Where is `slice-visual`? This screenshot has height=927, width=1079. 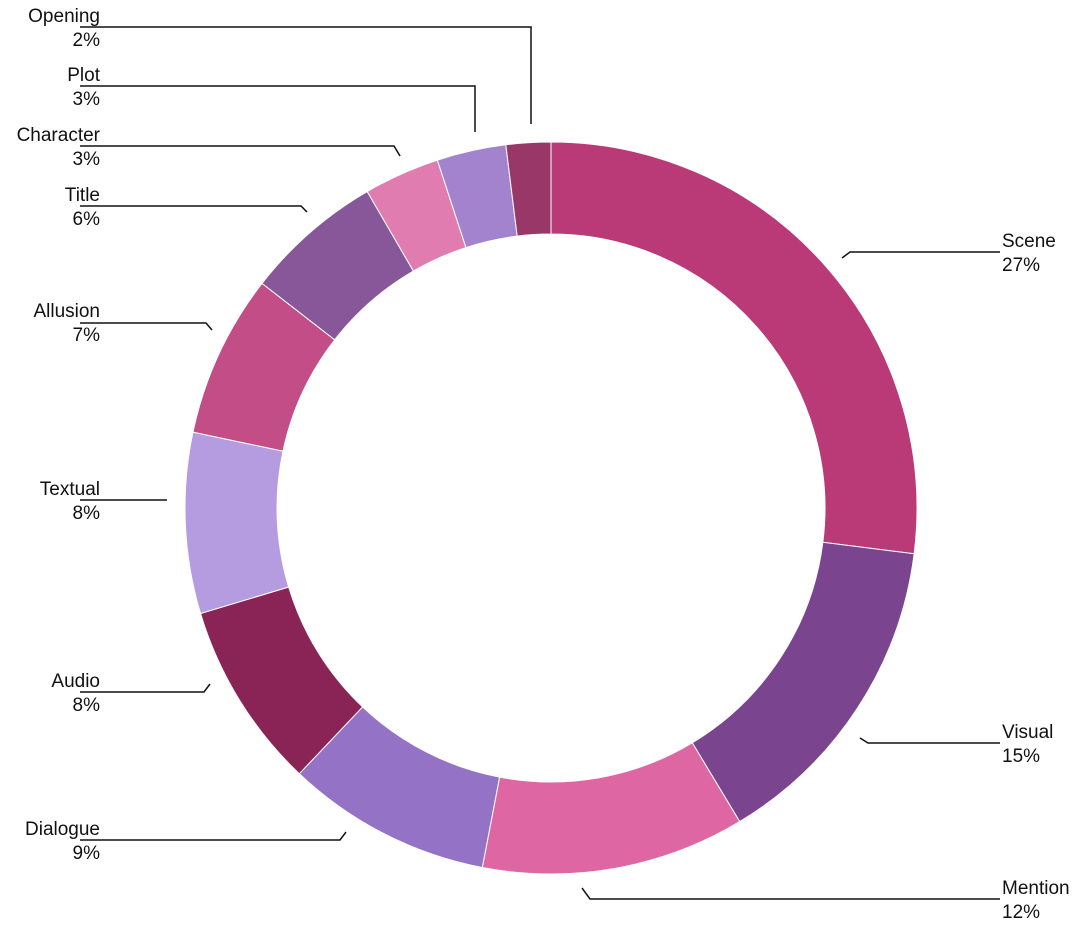
slice-visual is located at coordinates (803, 682).